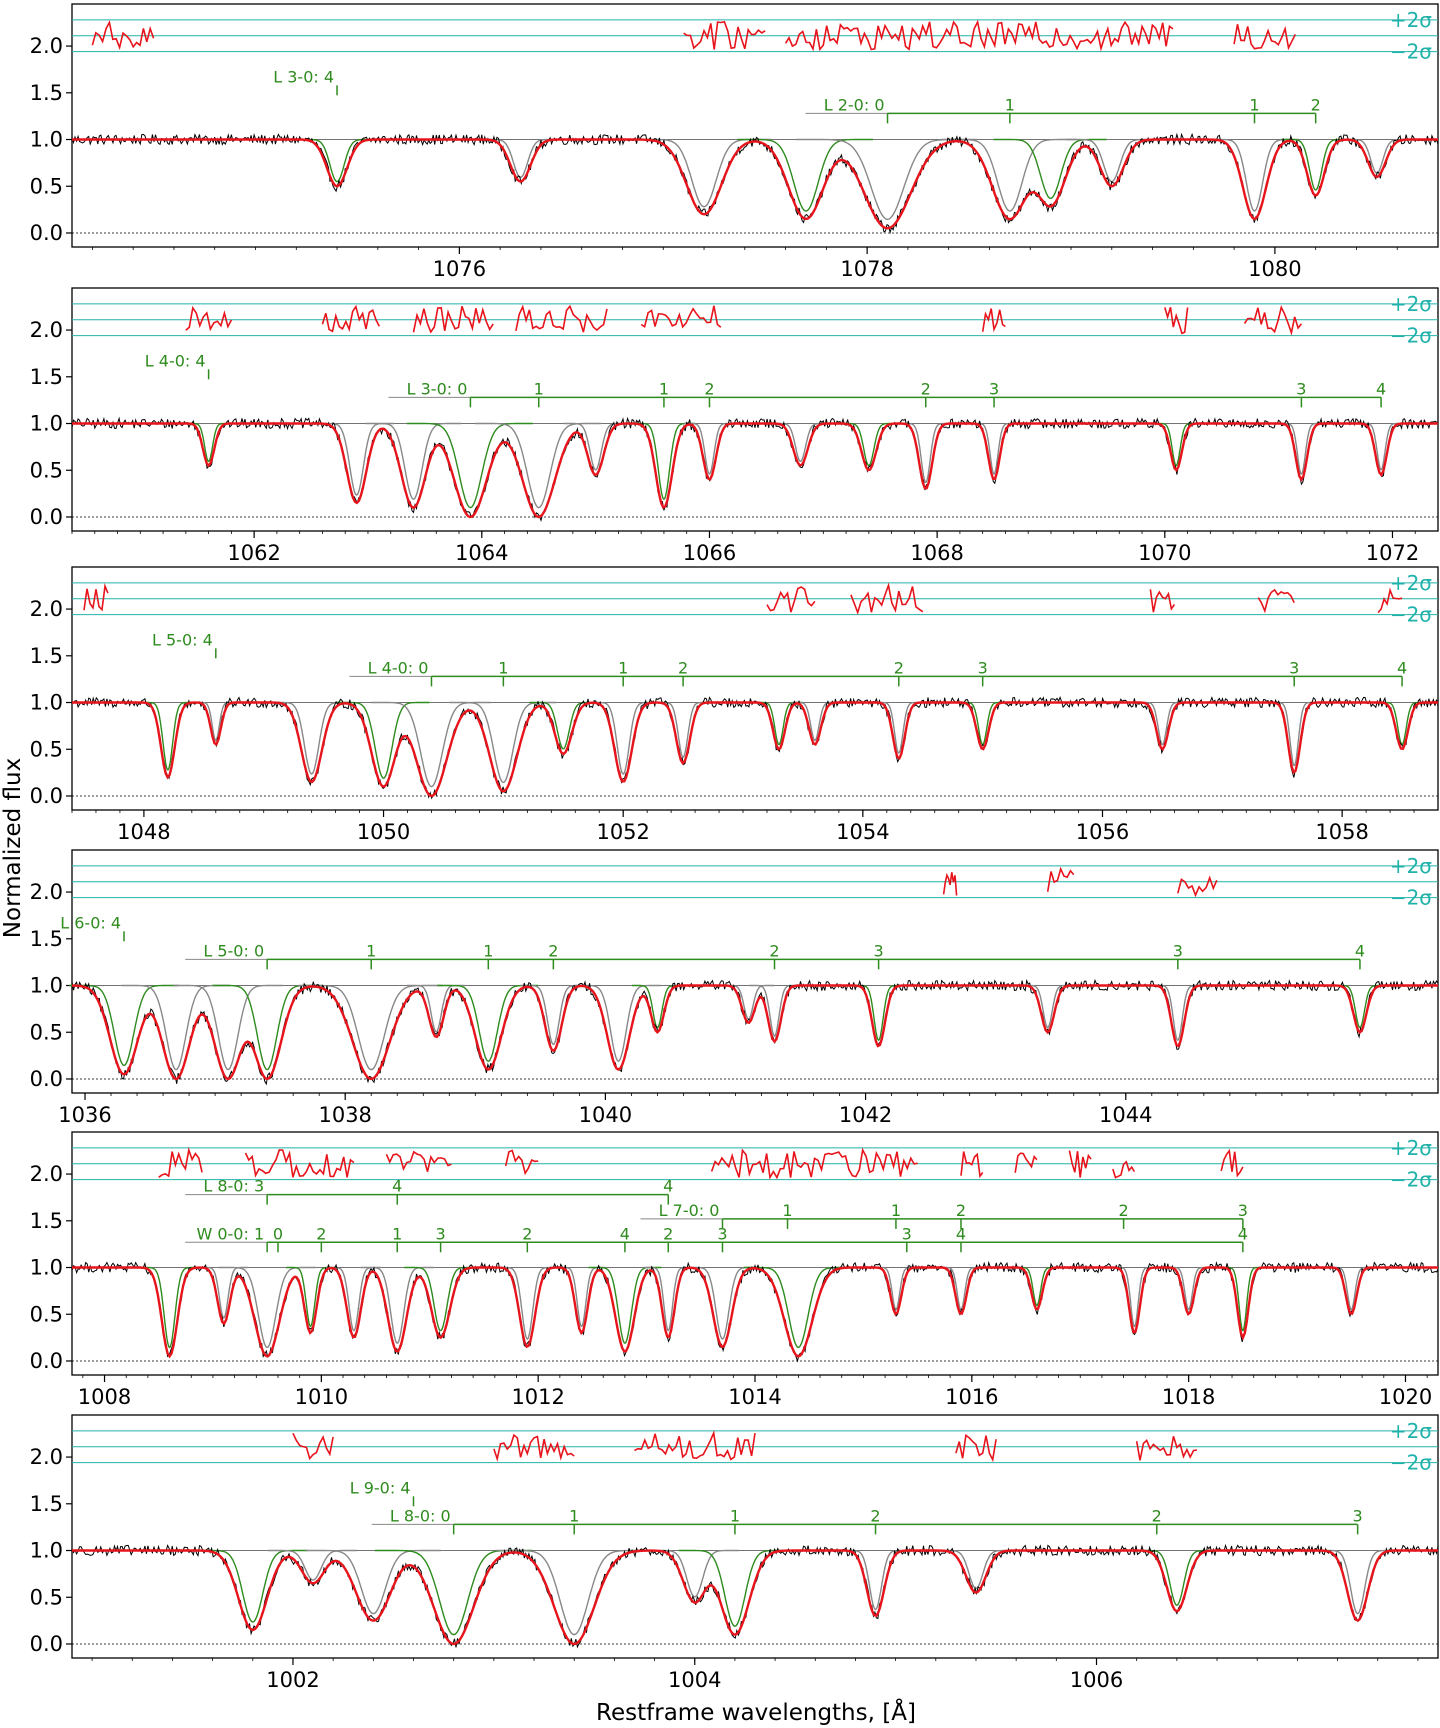 The image size is (1440, 1728). Describe the element at coordinates (459, 269) in the screenshot. I see `x-tick-label: 1076` at that location.